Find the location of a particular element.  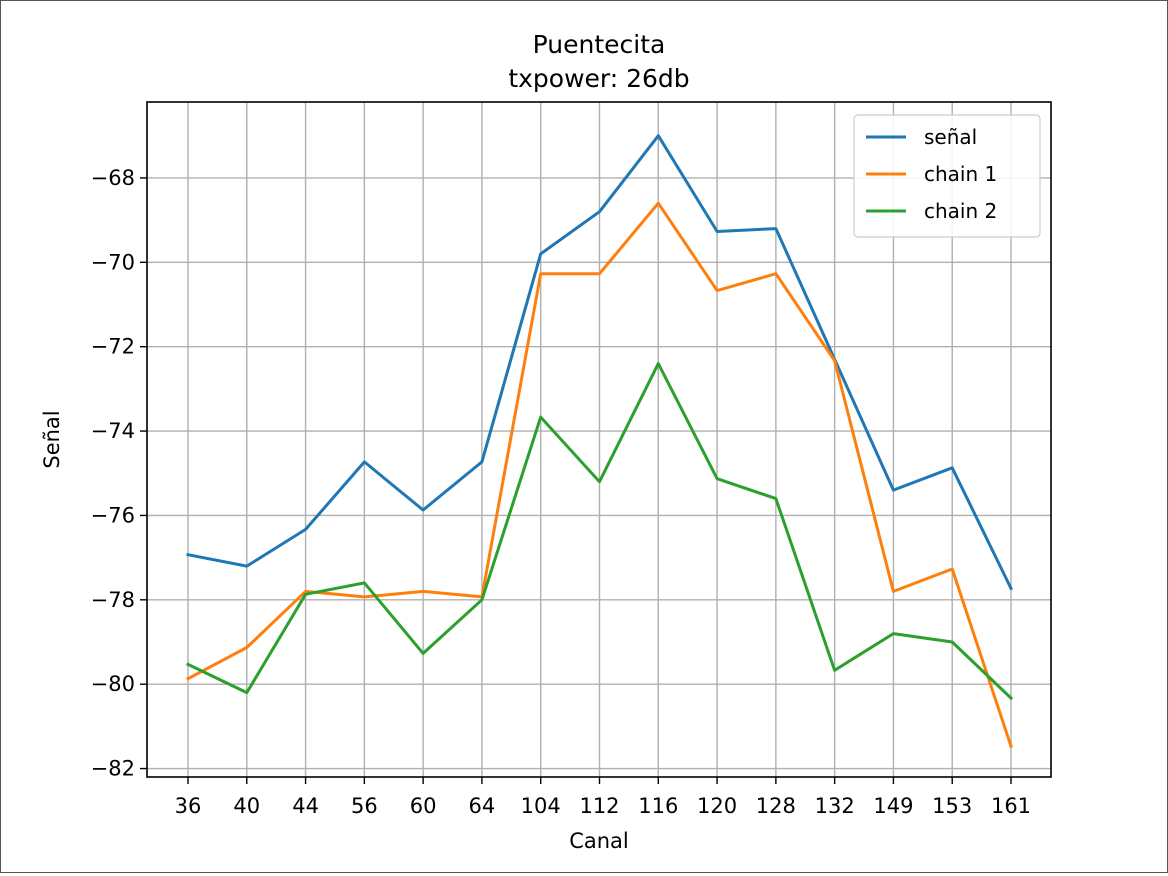

legend-label: chain 2 is located at coordinates (960, 211).